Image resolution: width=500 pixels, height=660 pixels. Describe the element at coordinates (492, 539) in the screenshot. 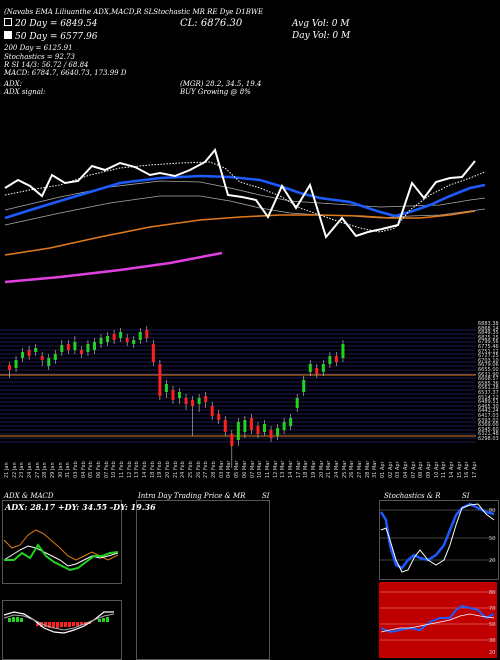

I see `stoch-tick-50: 50` at that location.